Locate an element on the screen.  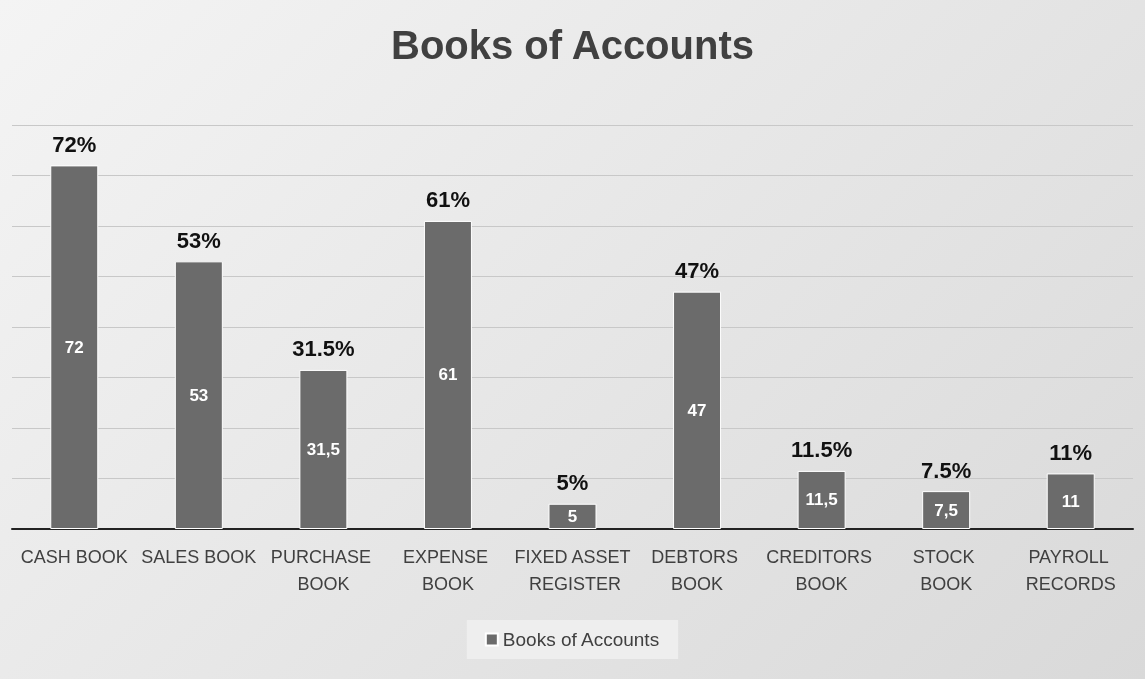
data-label: 5 is located at coordinates (572, 516).